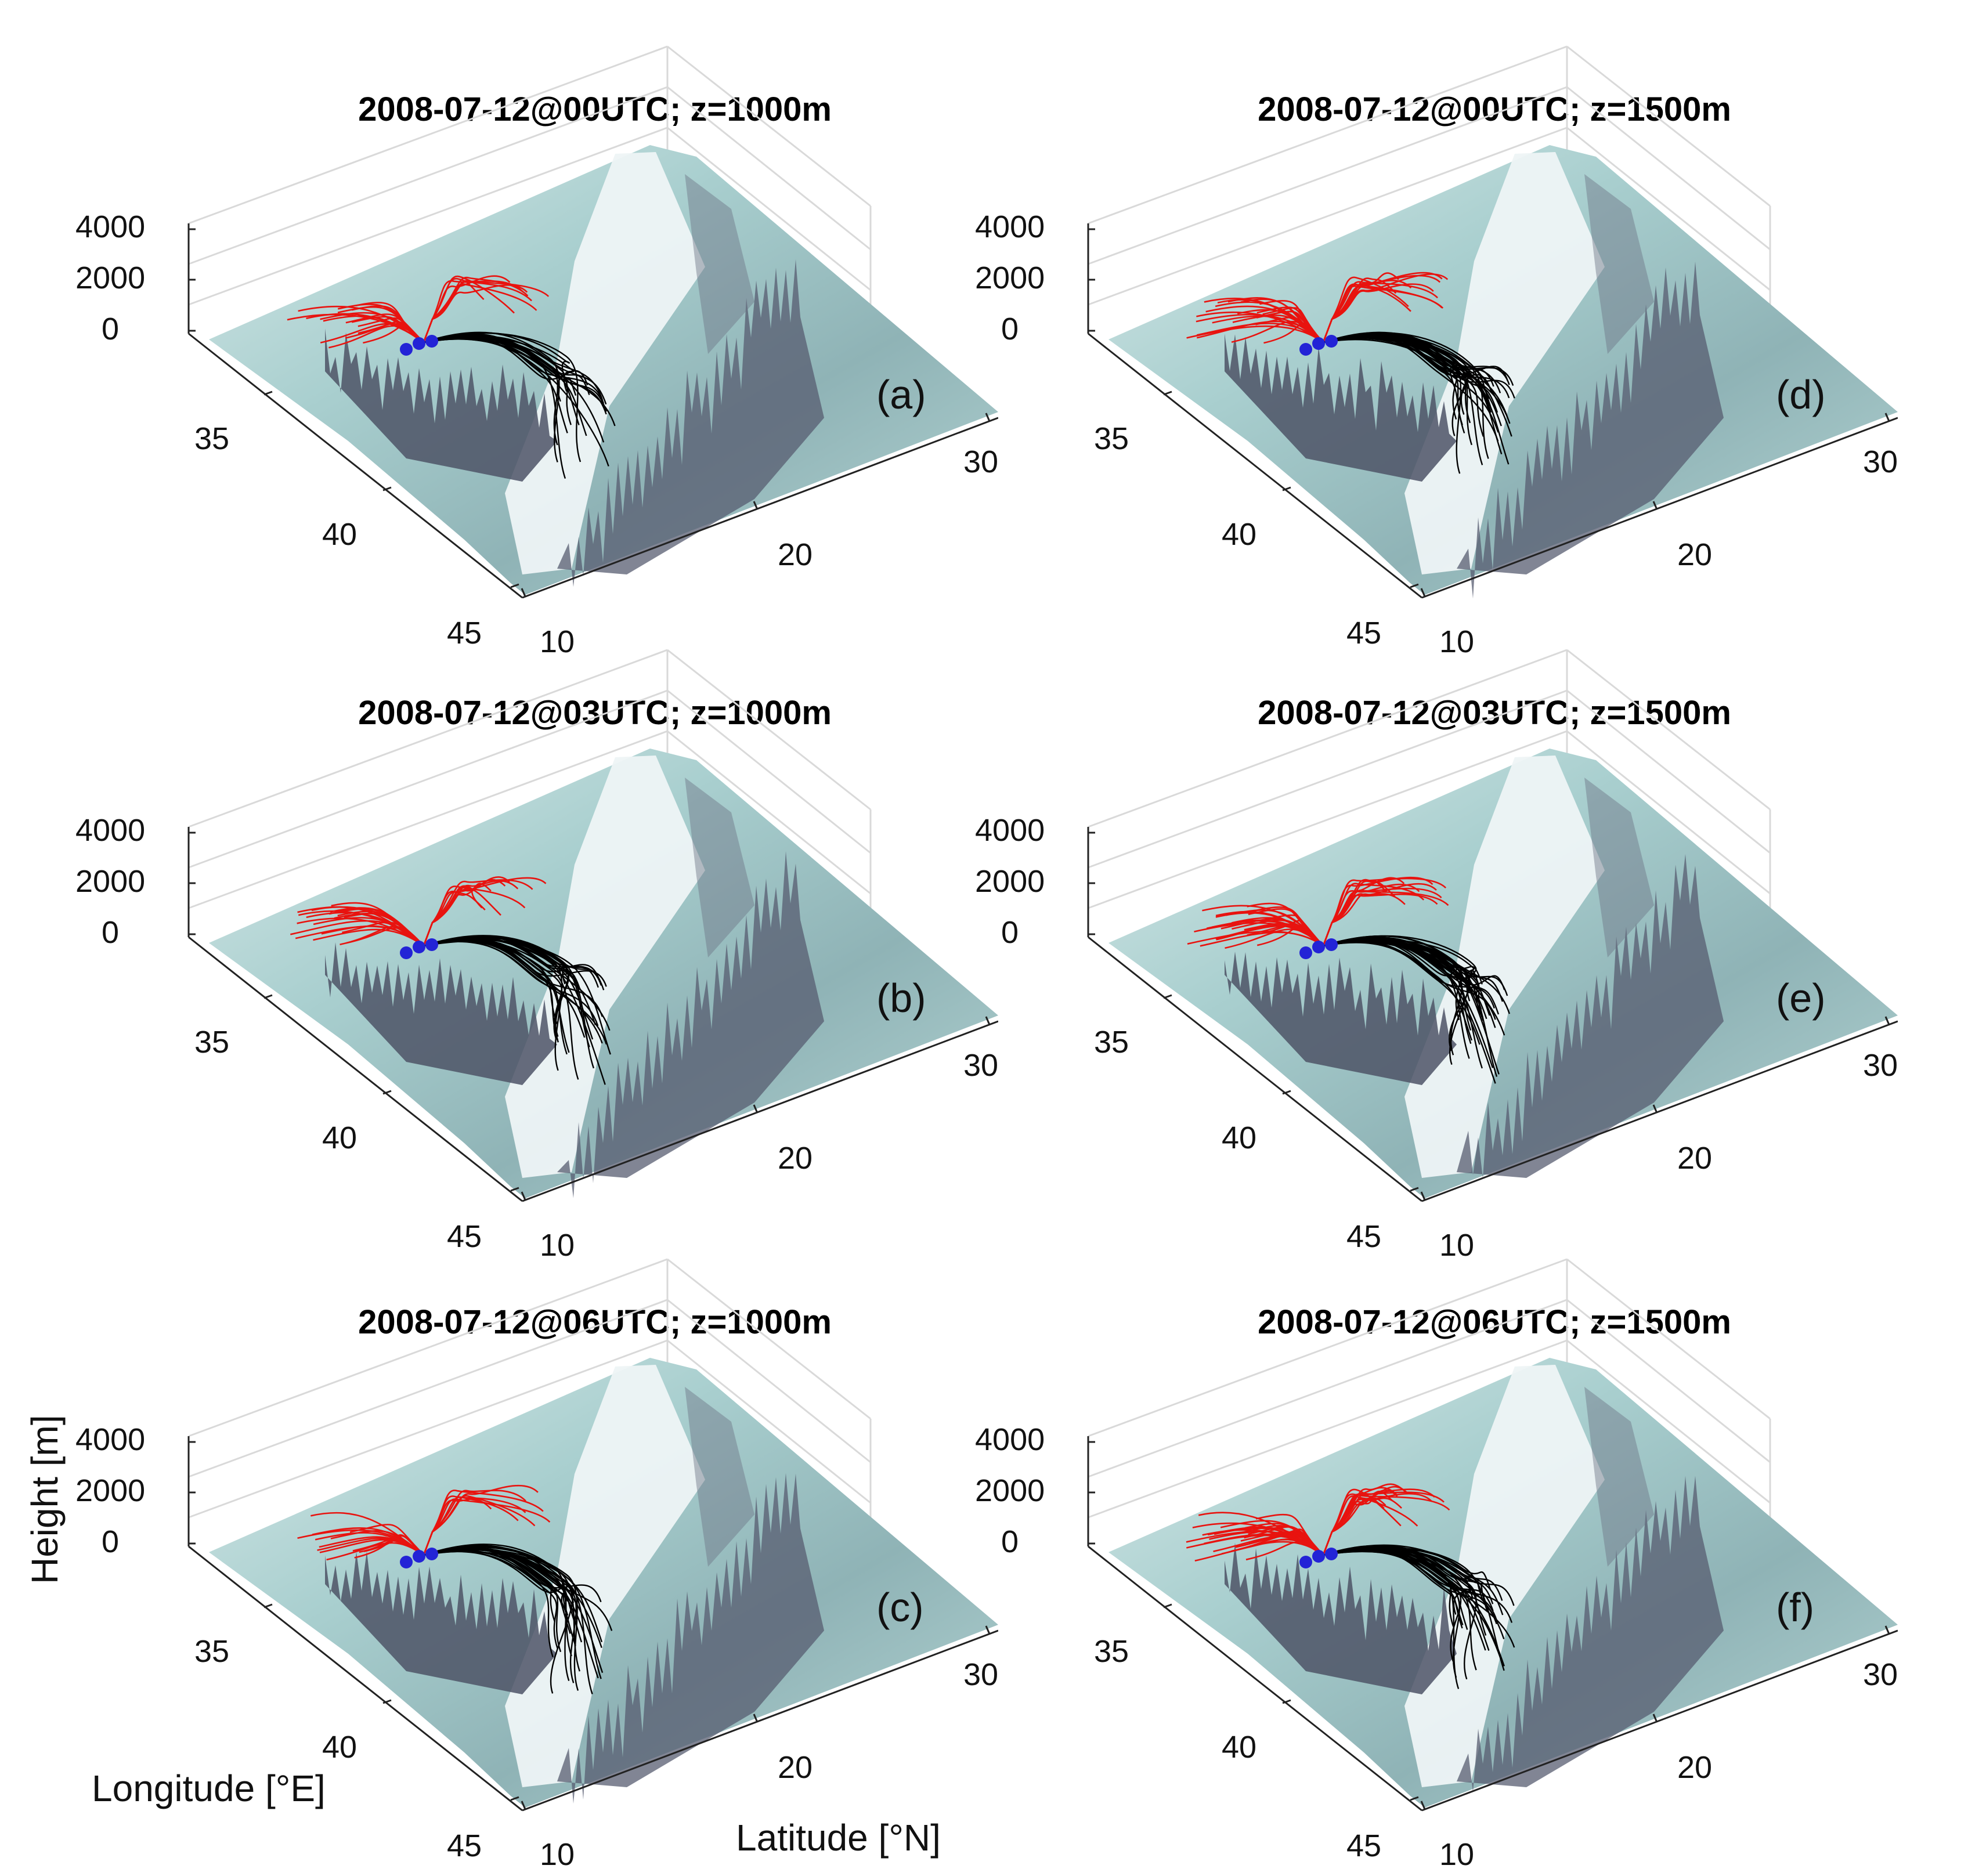 This screenshot has height=1876, width=1986. What do you see at coordinates (209, 1788) in the screenshot?
I see `x-axis-label: Longitude [°E]` at bounding box center [209, 1788].